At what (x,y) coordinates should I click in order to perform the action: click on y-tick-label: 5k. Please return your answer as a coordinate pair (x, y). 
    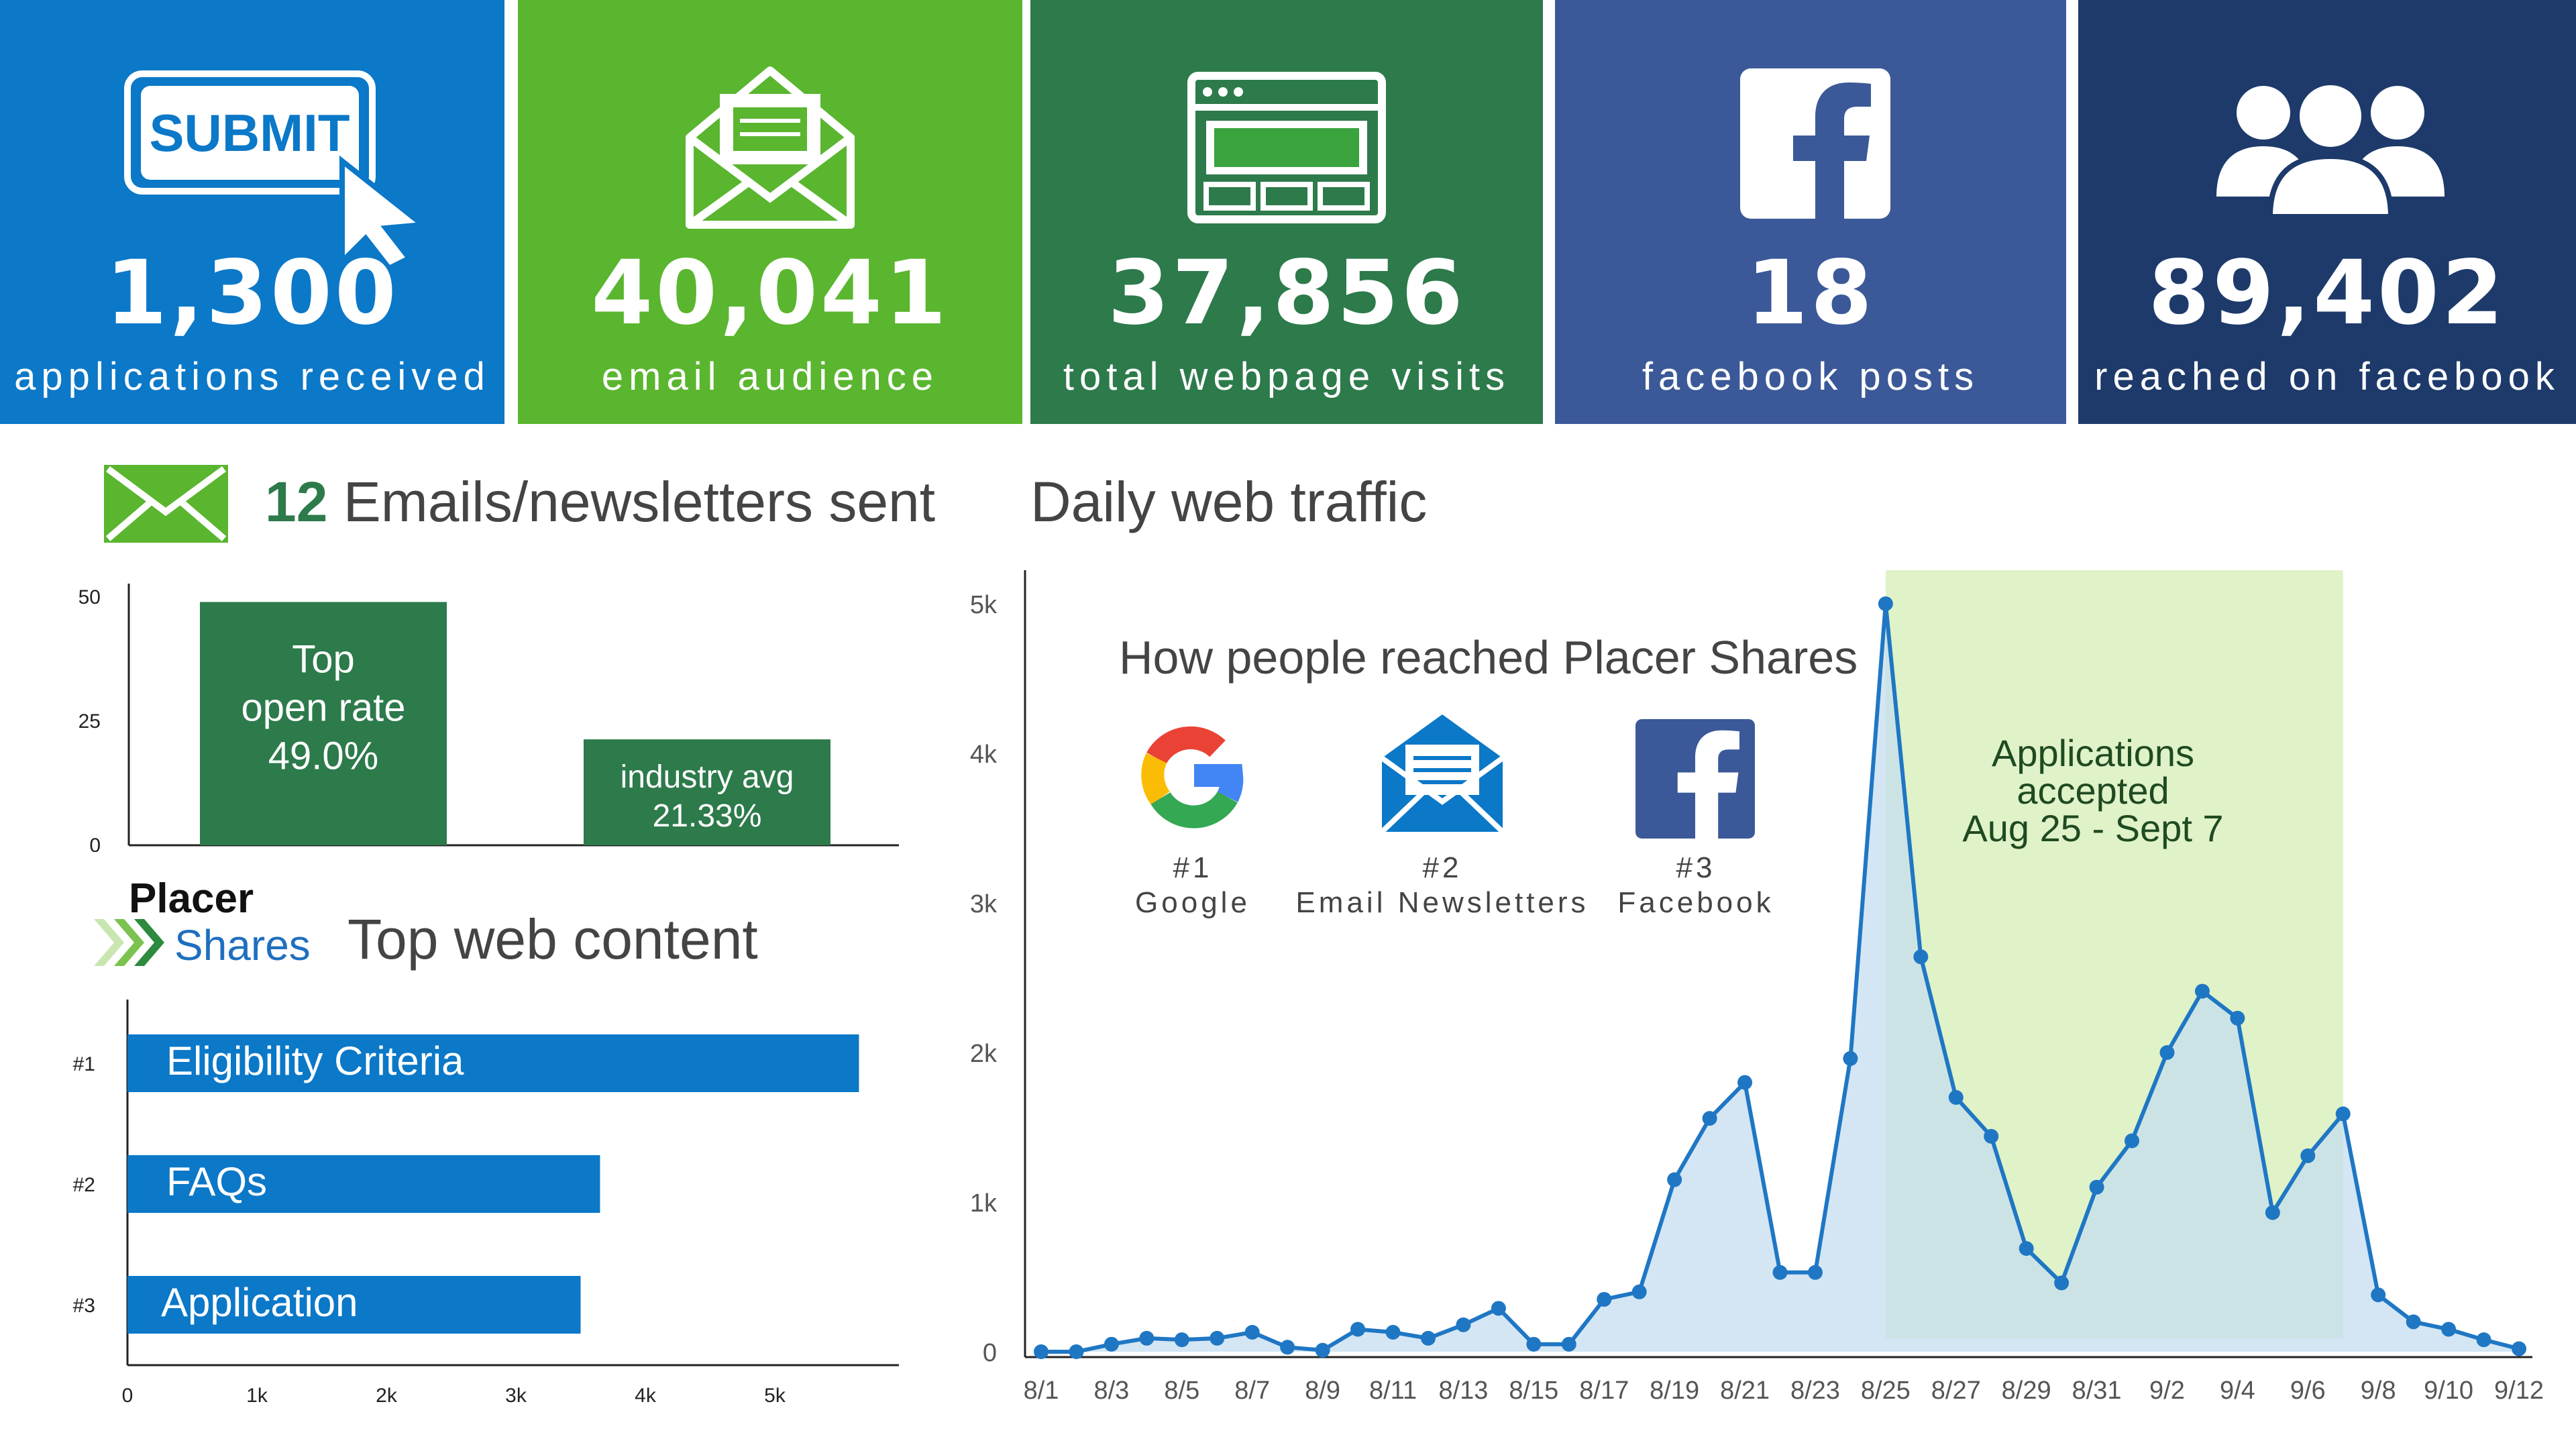
    Looking at the image, I should click on (984, 605).